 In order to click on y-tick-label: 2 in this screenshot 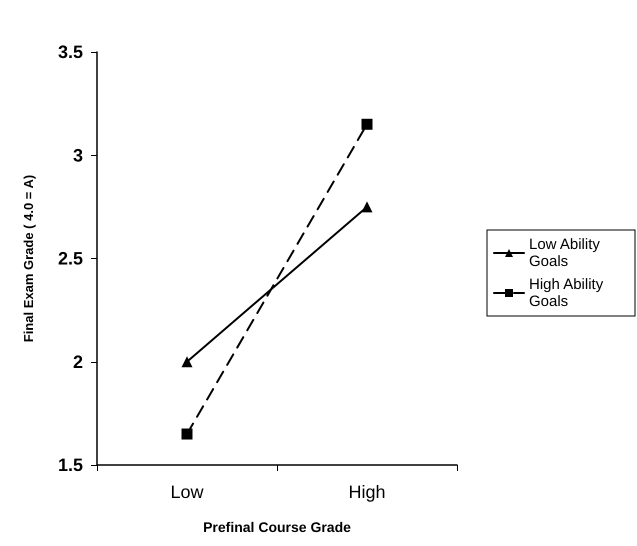, I will do `click(77, 362)`.